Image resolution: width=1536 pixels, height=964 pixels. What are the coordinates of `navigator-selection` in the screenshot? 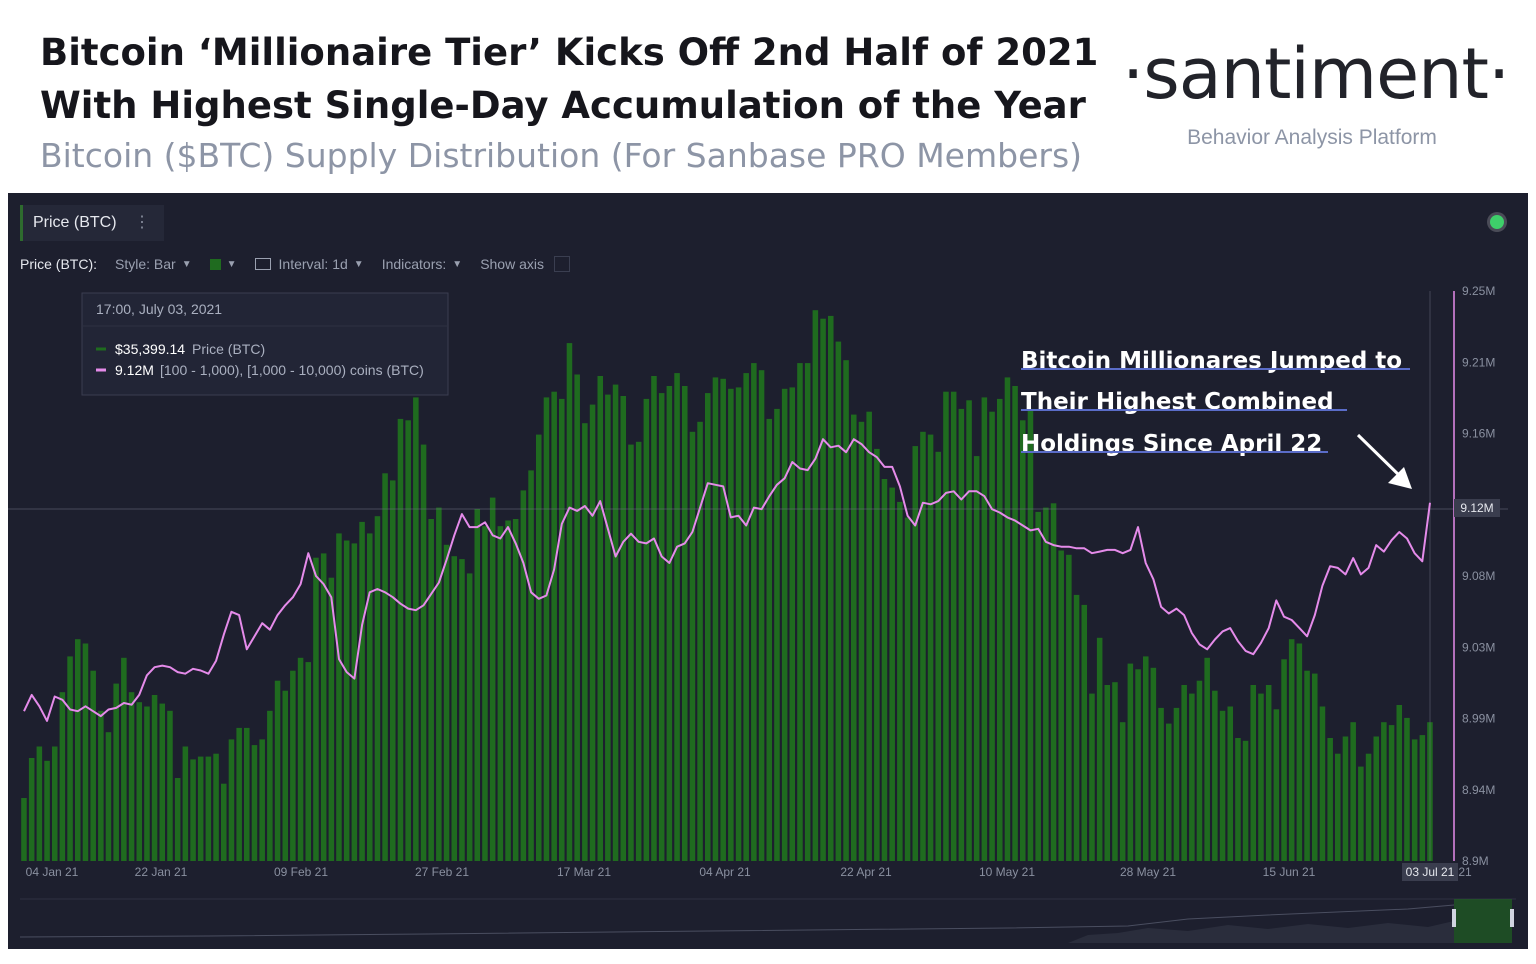 It's located at (1483, 921).